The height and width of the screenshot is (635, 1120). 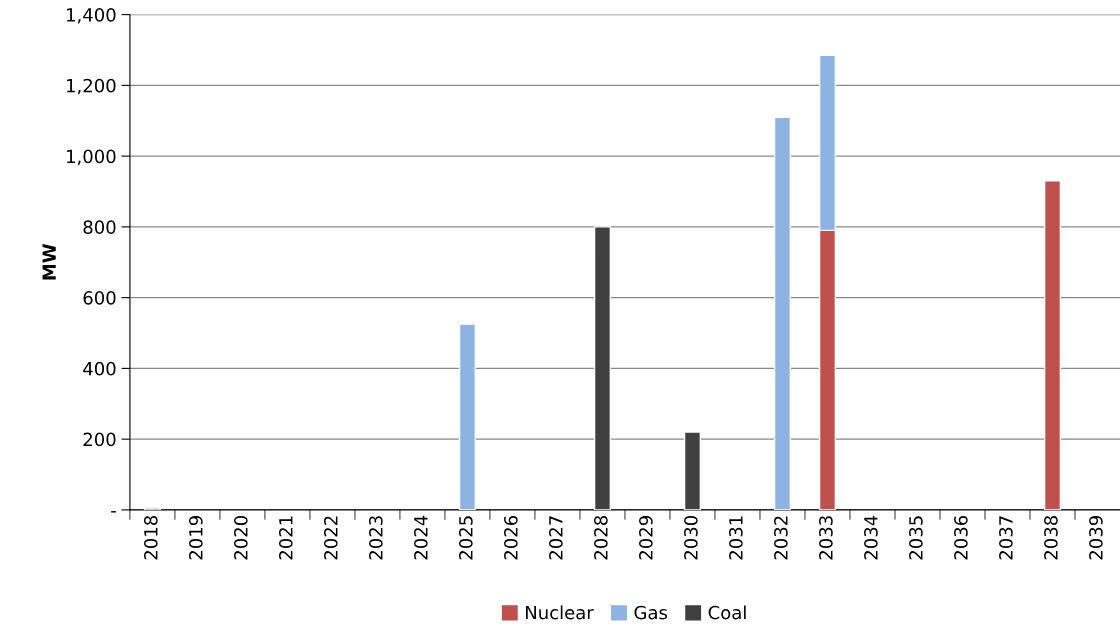 What do you see at coordinates (1051, 538) in the screenshot?
I see `x-tick-label: 2038` at bounding box center [1051, 538].